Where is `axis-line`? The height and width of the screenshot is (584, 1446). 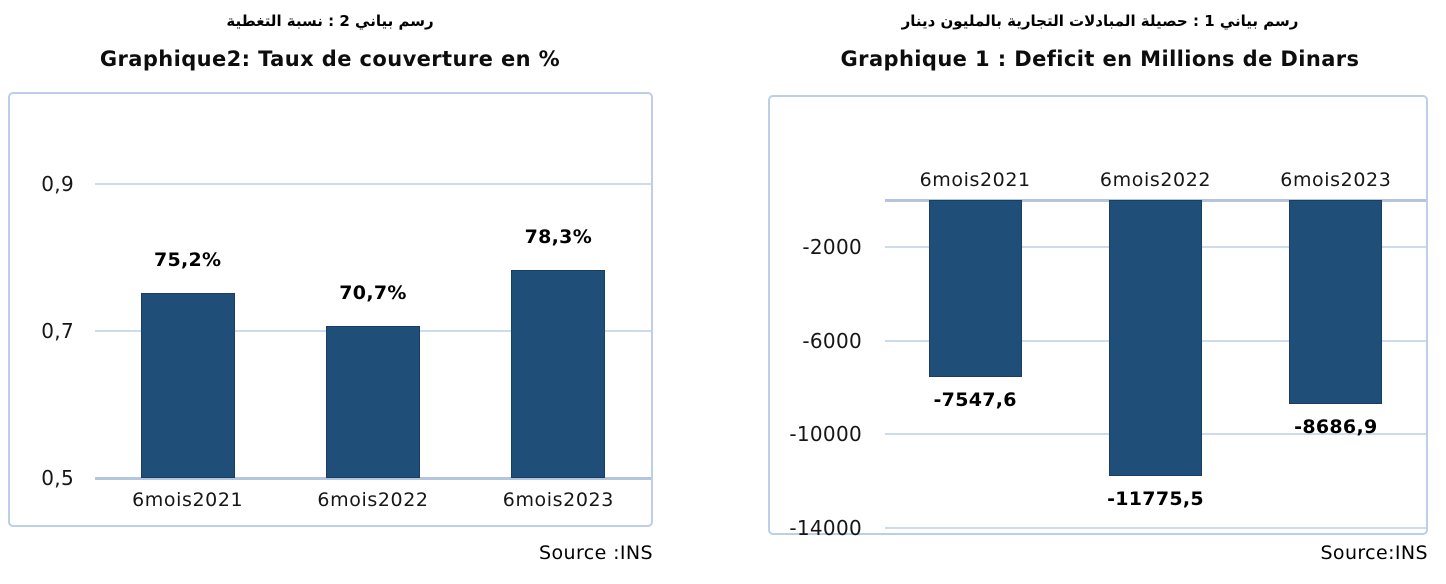 axis-line is located at coordinates (373, 478).